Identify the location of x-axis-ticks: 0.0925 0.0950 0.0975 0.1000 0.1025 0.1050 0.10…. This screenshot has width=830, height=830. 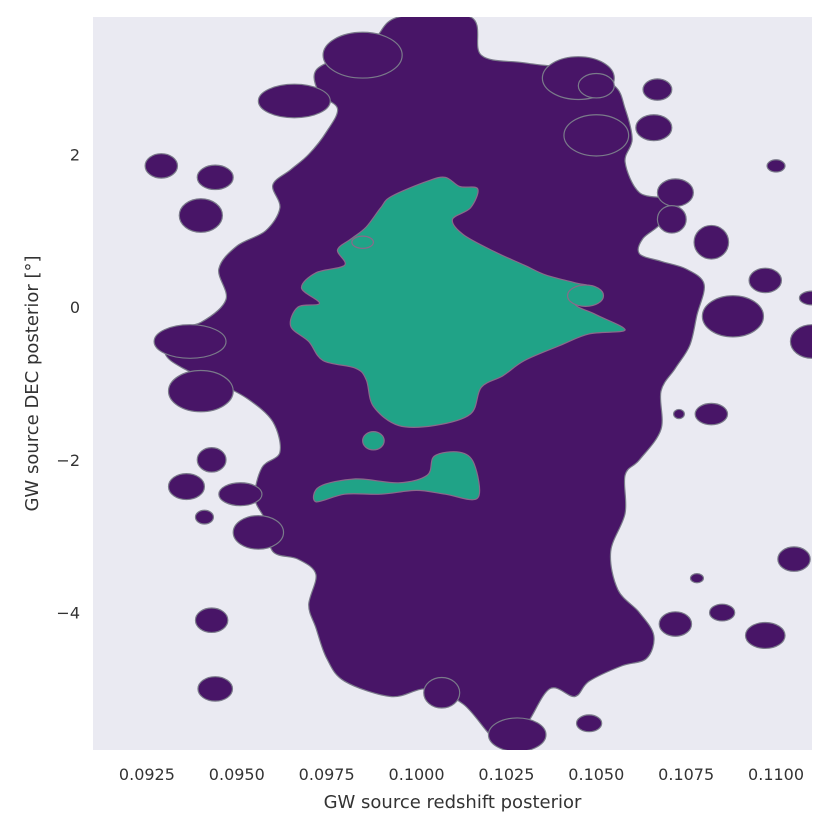
(461, 774).